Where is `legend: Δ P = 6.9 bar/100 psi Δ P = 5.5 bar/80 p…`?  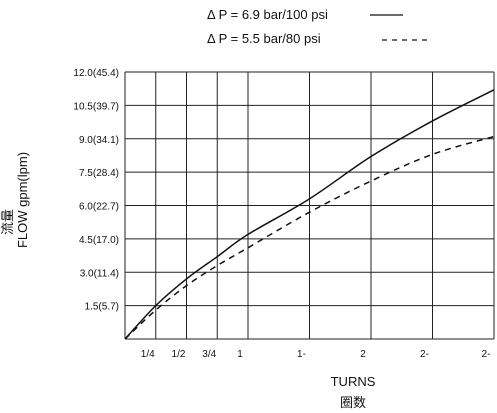
legend: Δ P = 6.9 bar/100 psi Δ P = 5.5 bar/80 p… is located at coordinates (317, 26).